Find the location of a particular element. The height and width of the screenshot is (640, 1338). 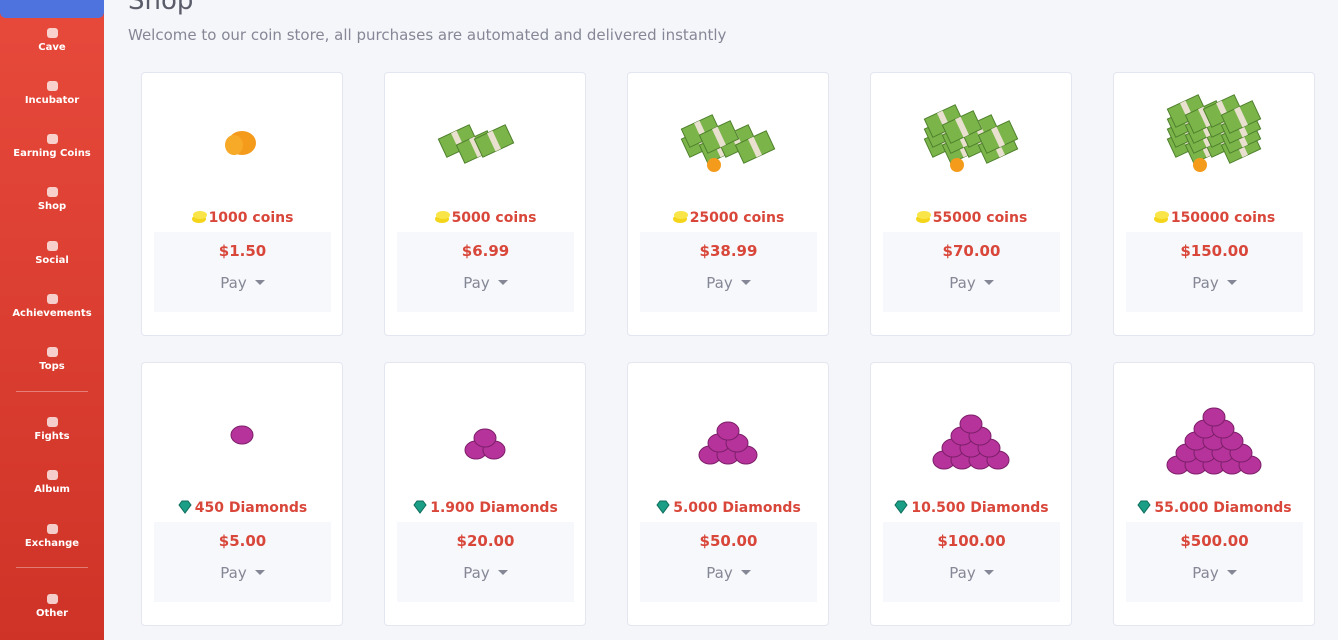

product-card: 1000 coins $1.50 Pay is located at coordinates (242, 204).